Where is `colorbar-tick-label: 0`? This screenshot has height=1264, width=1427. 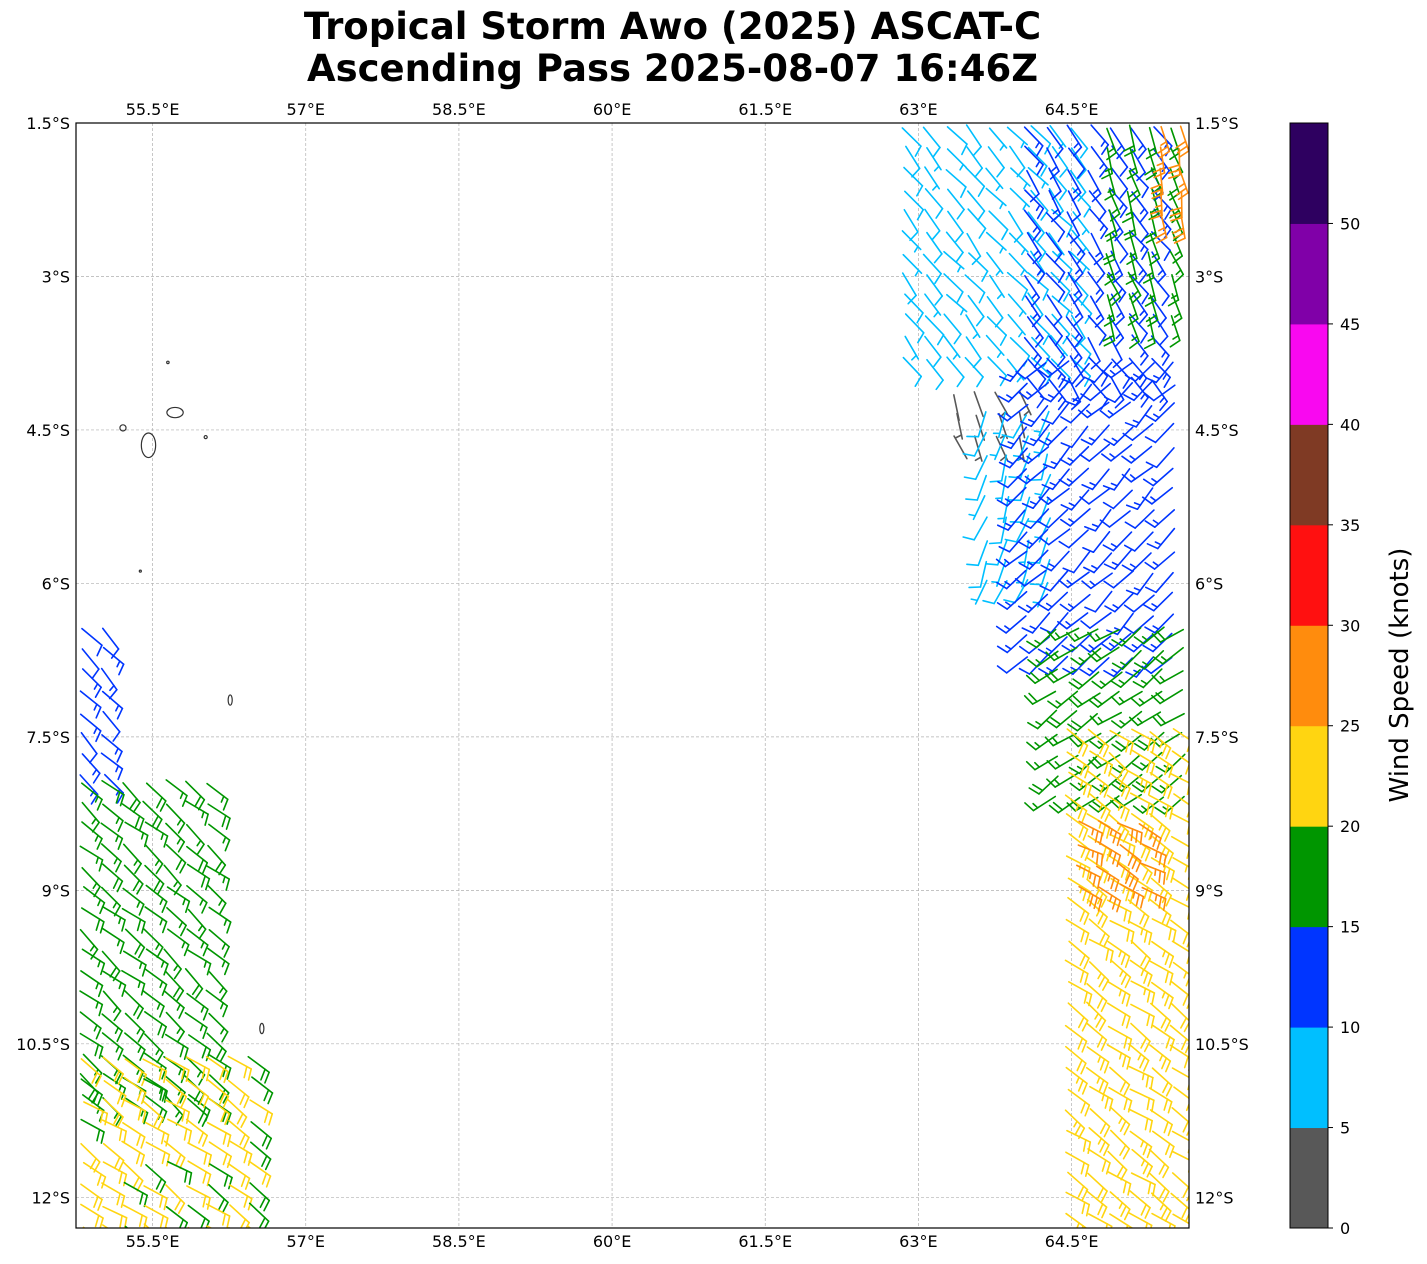 colorbar-tick-label: 0 is located at coordinates (1345, 1228).